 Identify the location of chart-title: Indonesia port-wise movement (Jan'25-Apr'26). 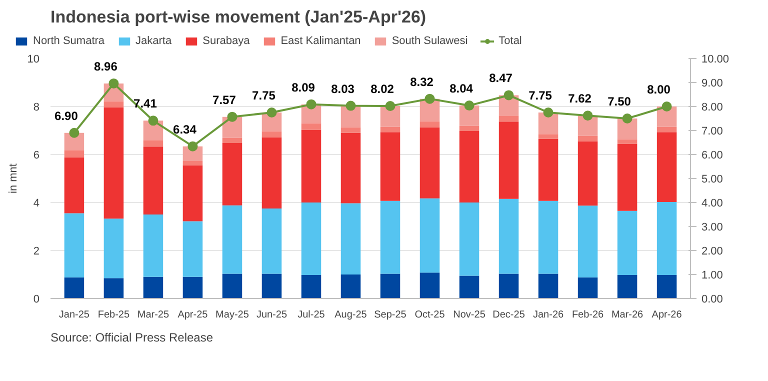
(238, 17).